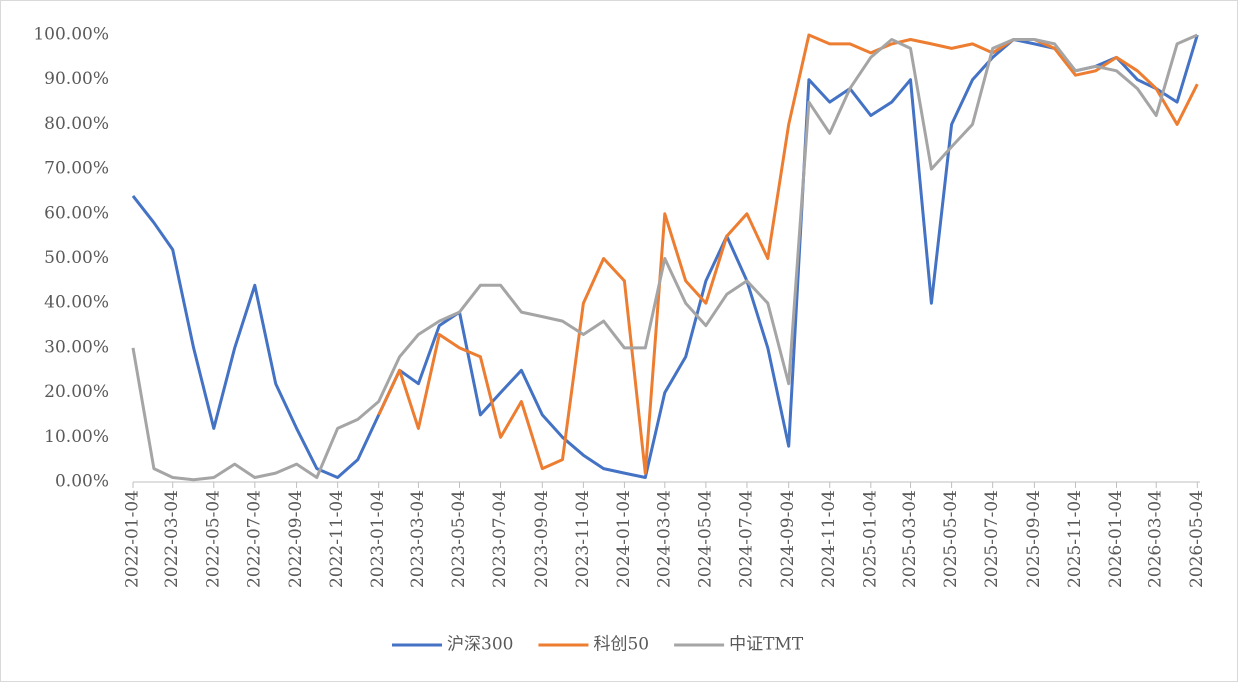 The width and height of the screenshot is (1238, 682). What do you see at coordinates (870, 539) in the screenshot?
I see `x-tick-label: 2025-01-04` at bounding box center [870, 539].